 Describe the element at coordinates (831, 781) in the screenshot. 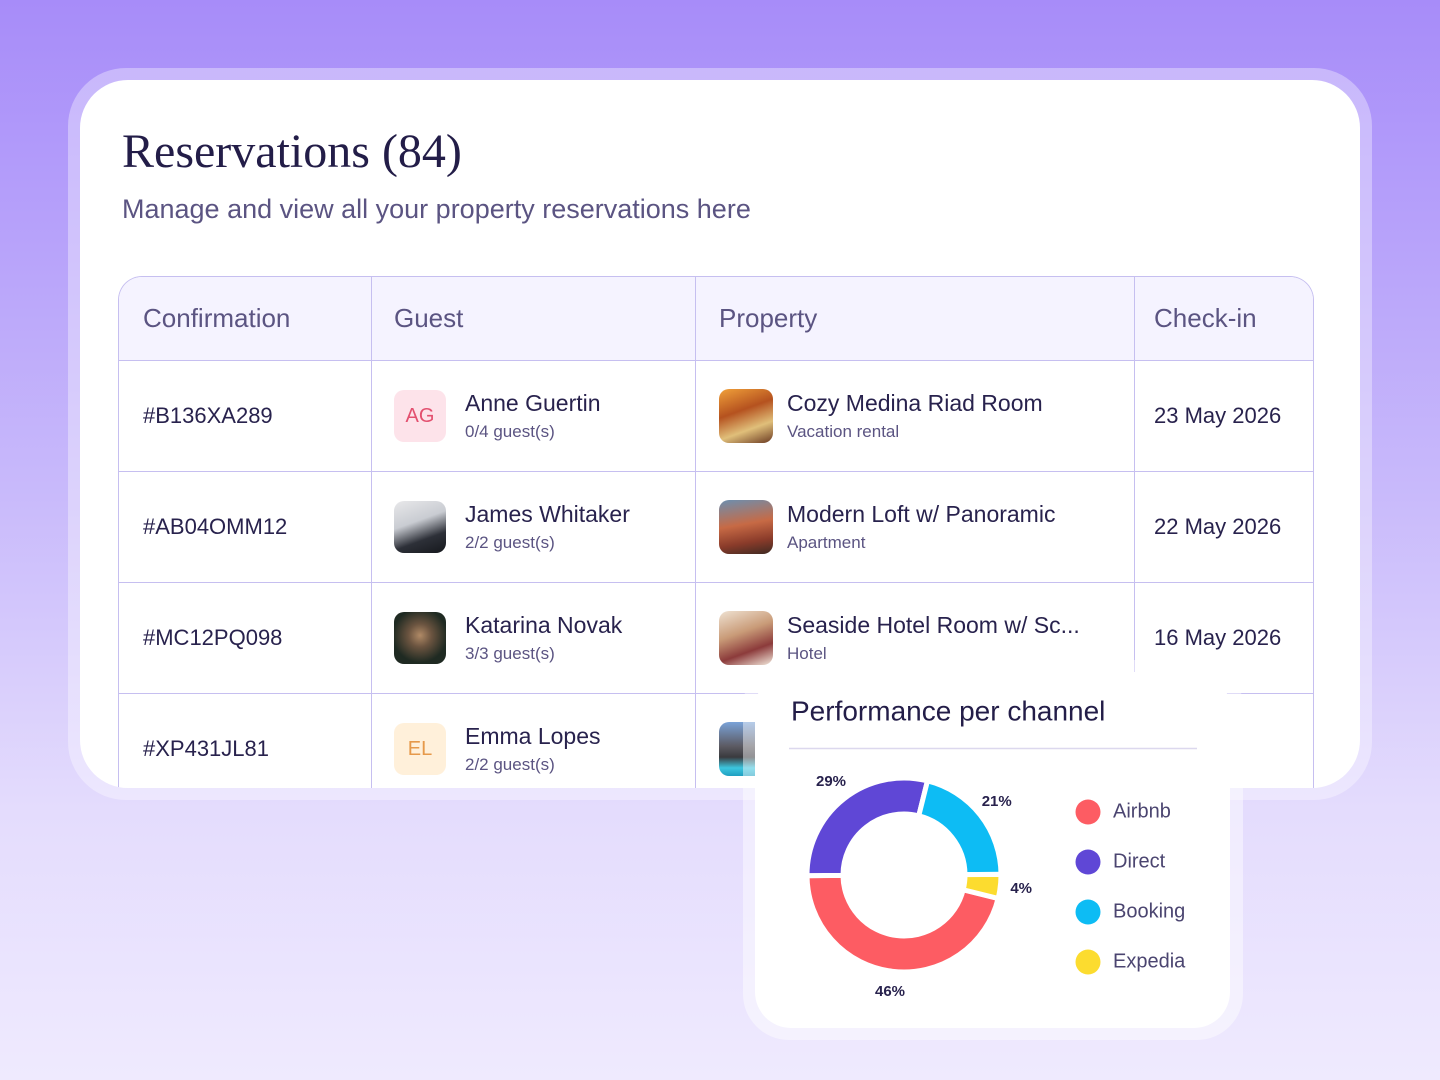

I see `value-label: 29%` at that location.